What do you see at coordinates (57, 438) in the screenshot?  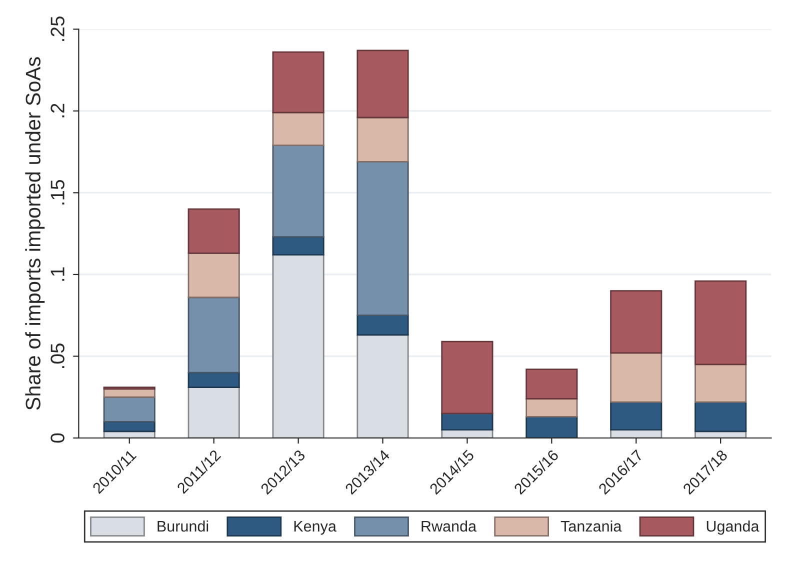 I see `y-tick-label: 0` at bounding box center [57, 438].